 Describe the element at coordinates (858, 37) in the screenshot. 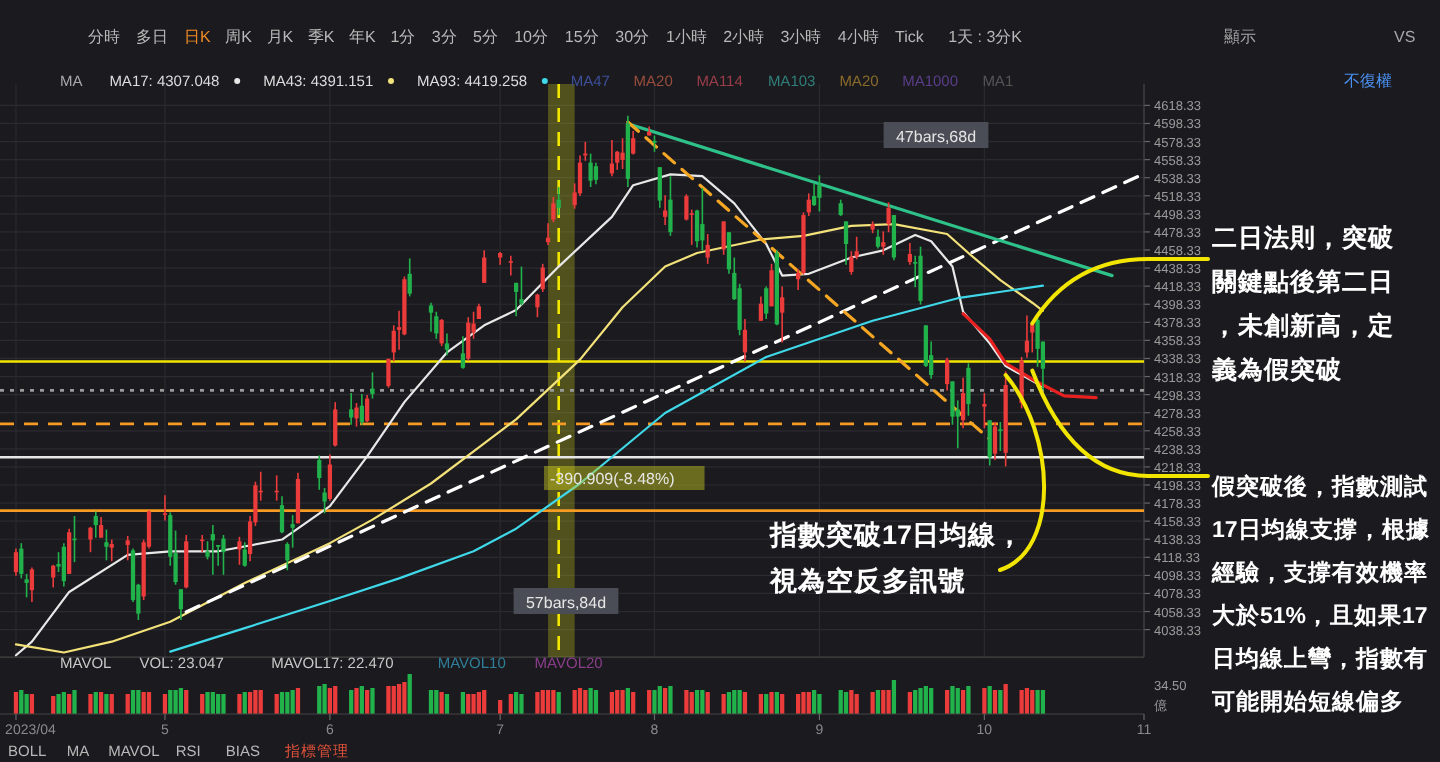

I see `text: 4小時` at that location.